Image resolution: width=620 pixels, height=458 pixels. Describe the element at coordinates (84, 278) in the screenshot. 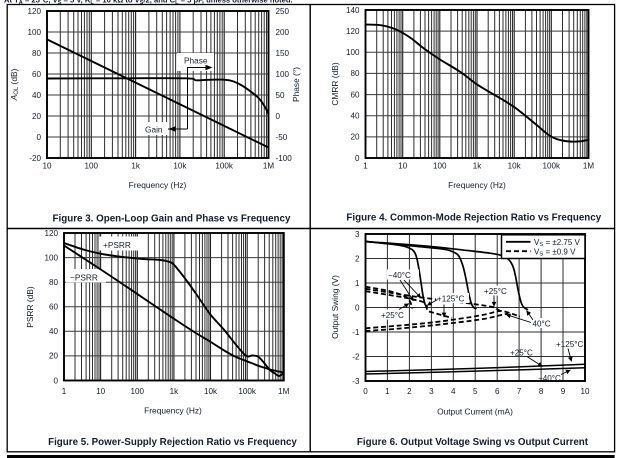

I see `svg-text: −PSRR` at that location.